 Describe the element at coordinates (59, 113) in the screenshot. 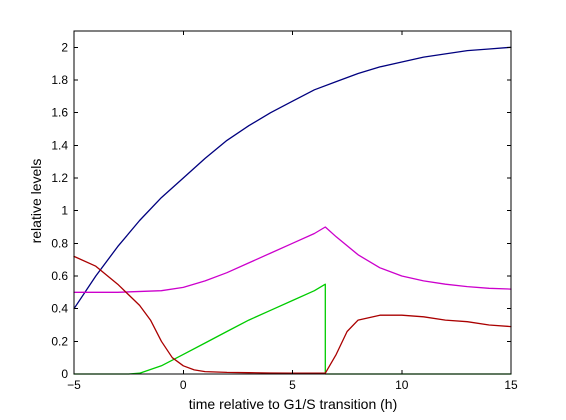

I see `y-tick-label: 1.6` at that location.